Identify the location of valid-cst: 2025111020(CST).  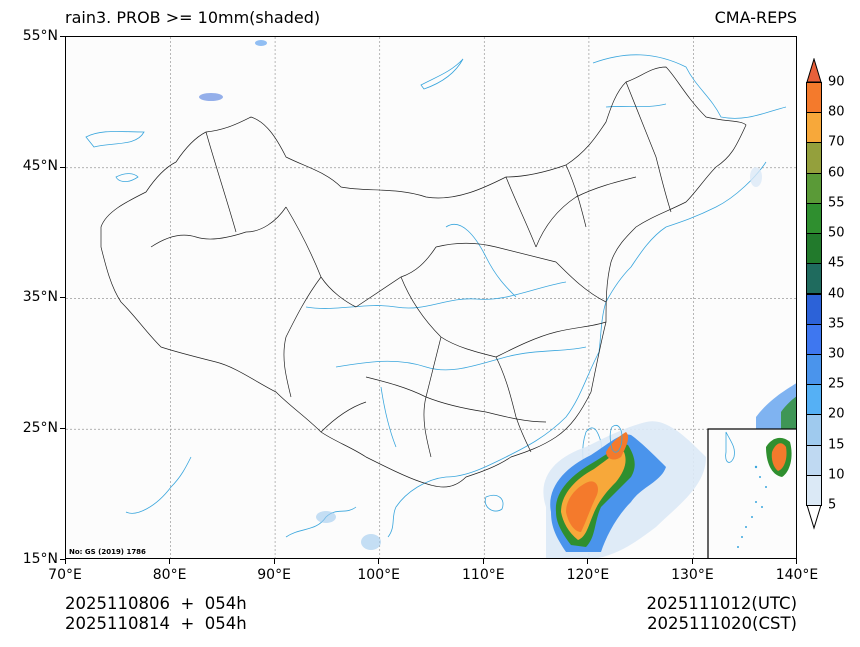
(722, 623).